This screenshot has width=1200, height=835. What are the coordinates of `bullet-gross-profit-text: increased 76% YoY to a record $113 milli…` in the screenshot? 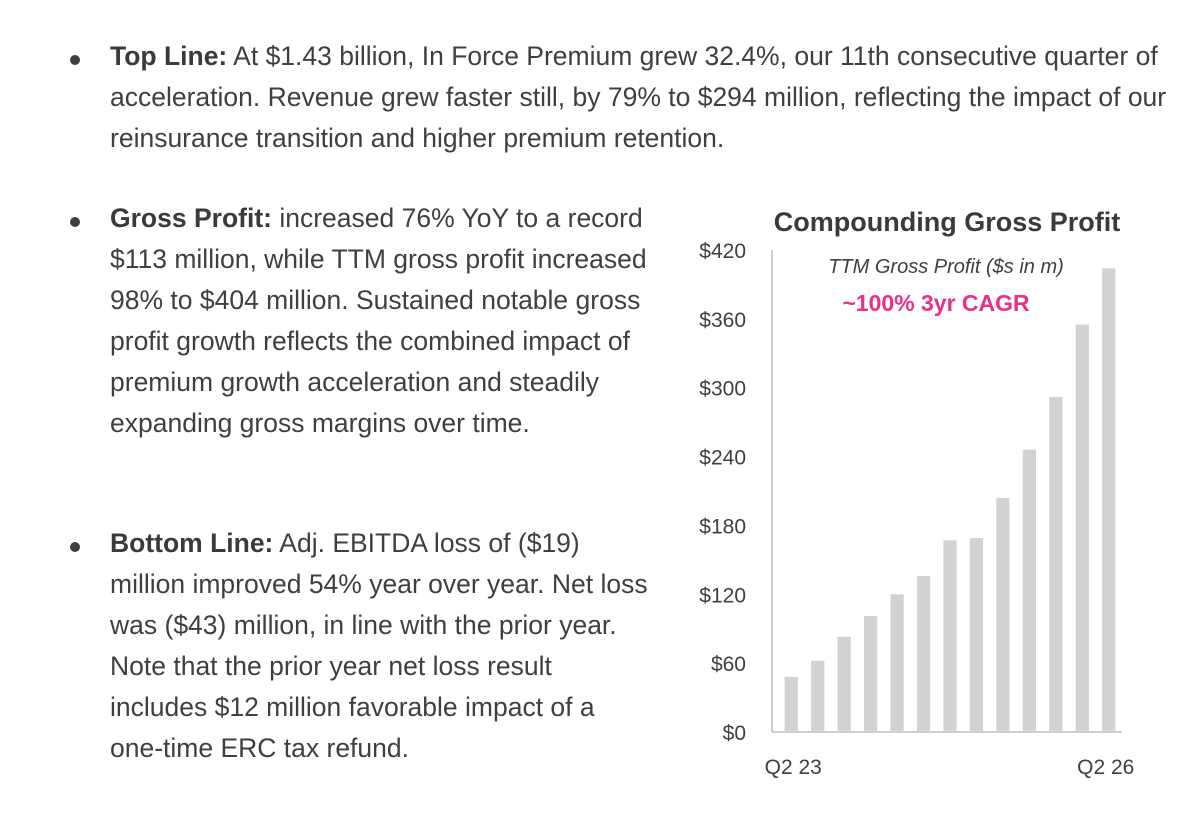 It's located at (378, 320).